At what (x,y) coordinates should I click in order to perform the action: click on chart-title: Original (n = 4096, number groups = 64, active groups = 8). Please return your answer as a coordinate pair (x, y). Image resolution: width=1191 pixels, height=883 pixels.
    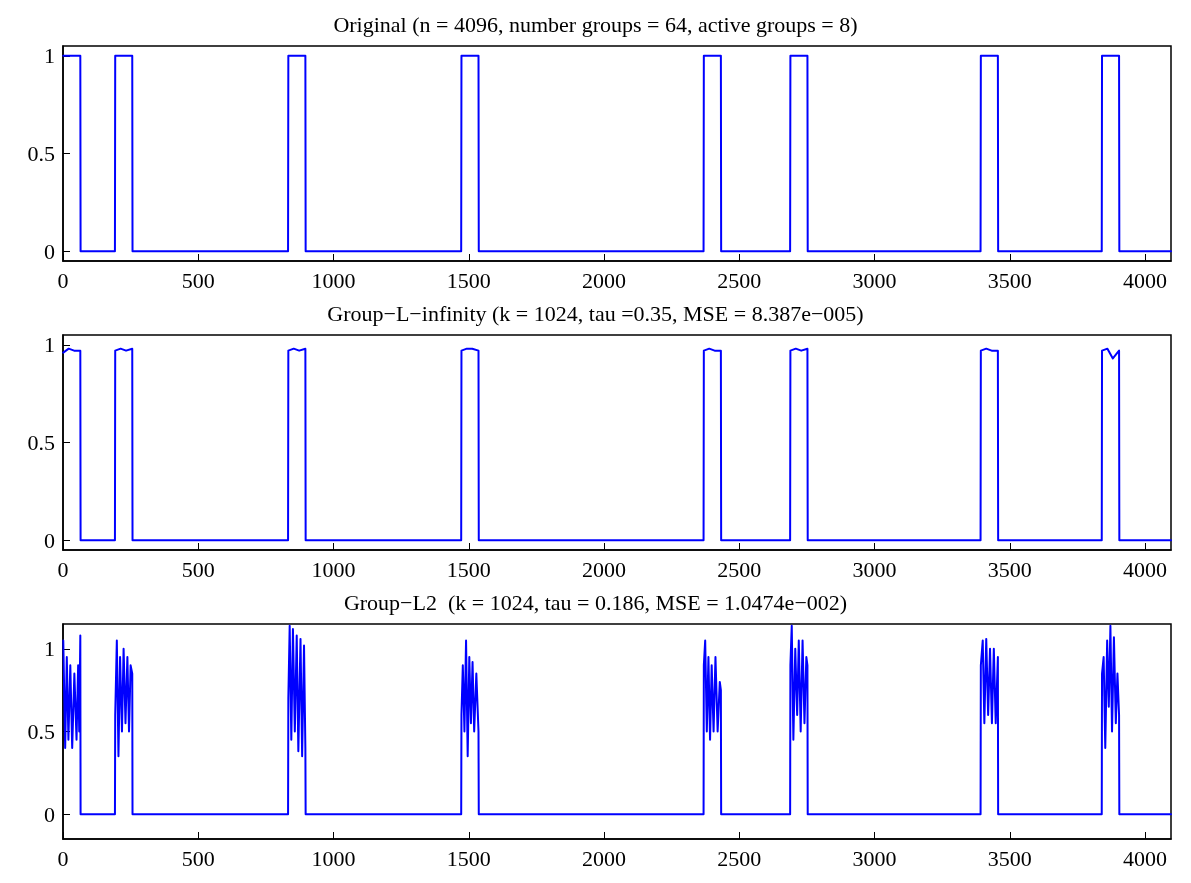
    Looking at the image, I should click on (595, 24).